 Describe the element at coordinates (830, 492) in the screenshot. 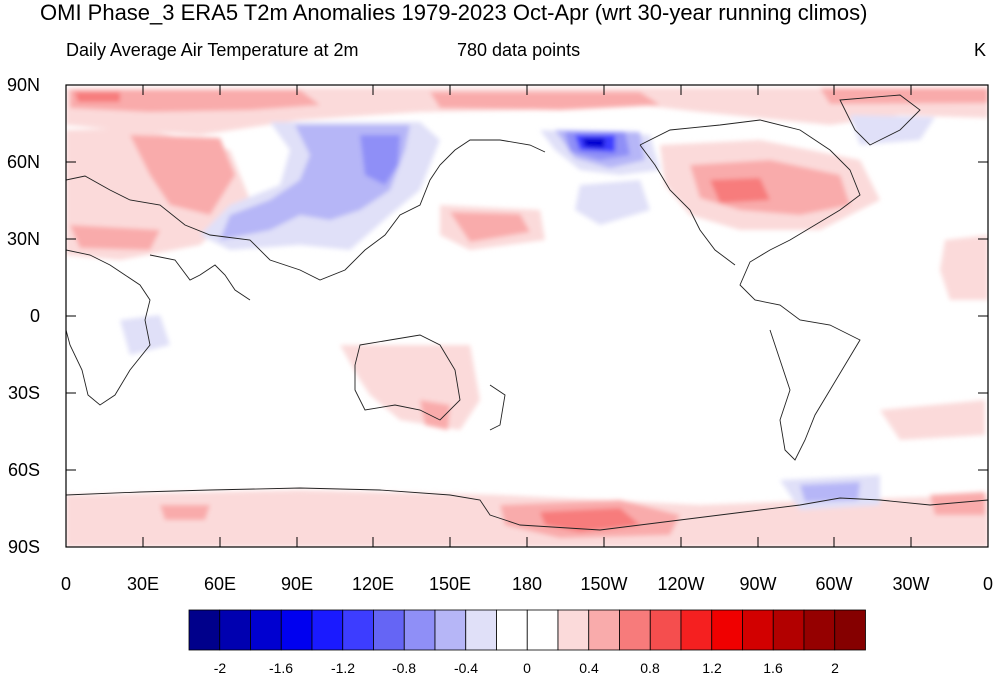

I see `peninsula-cool-medium` at that location.